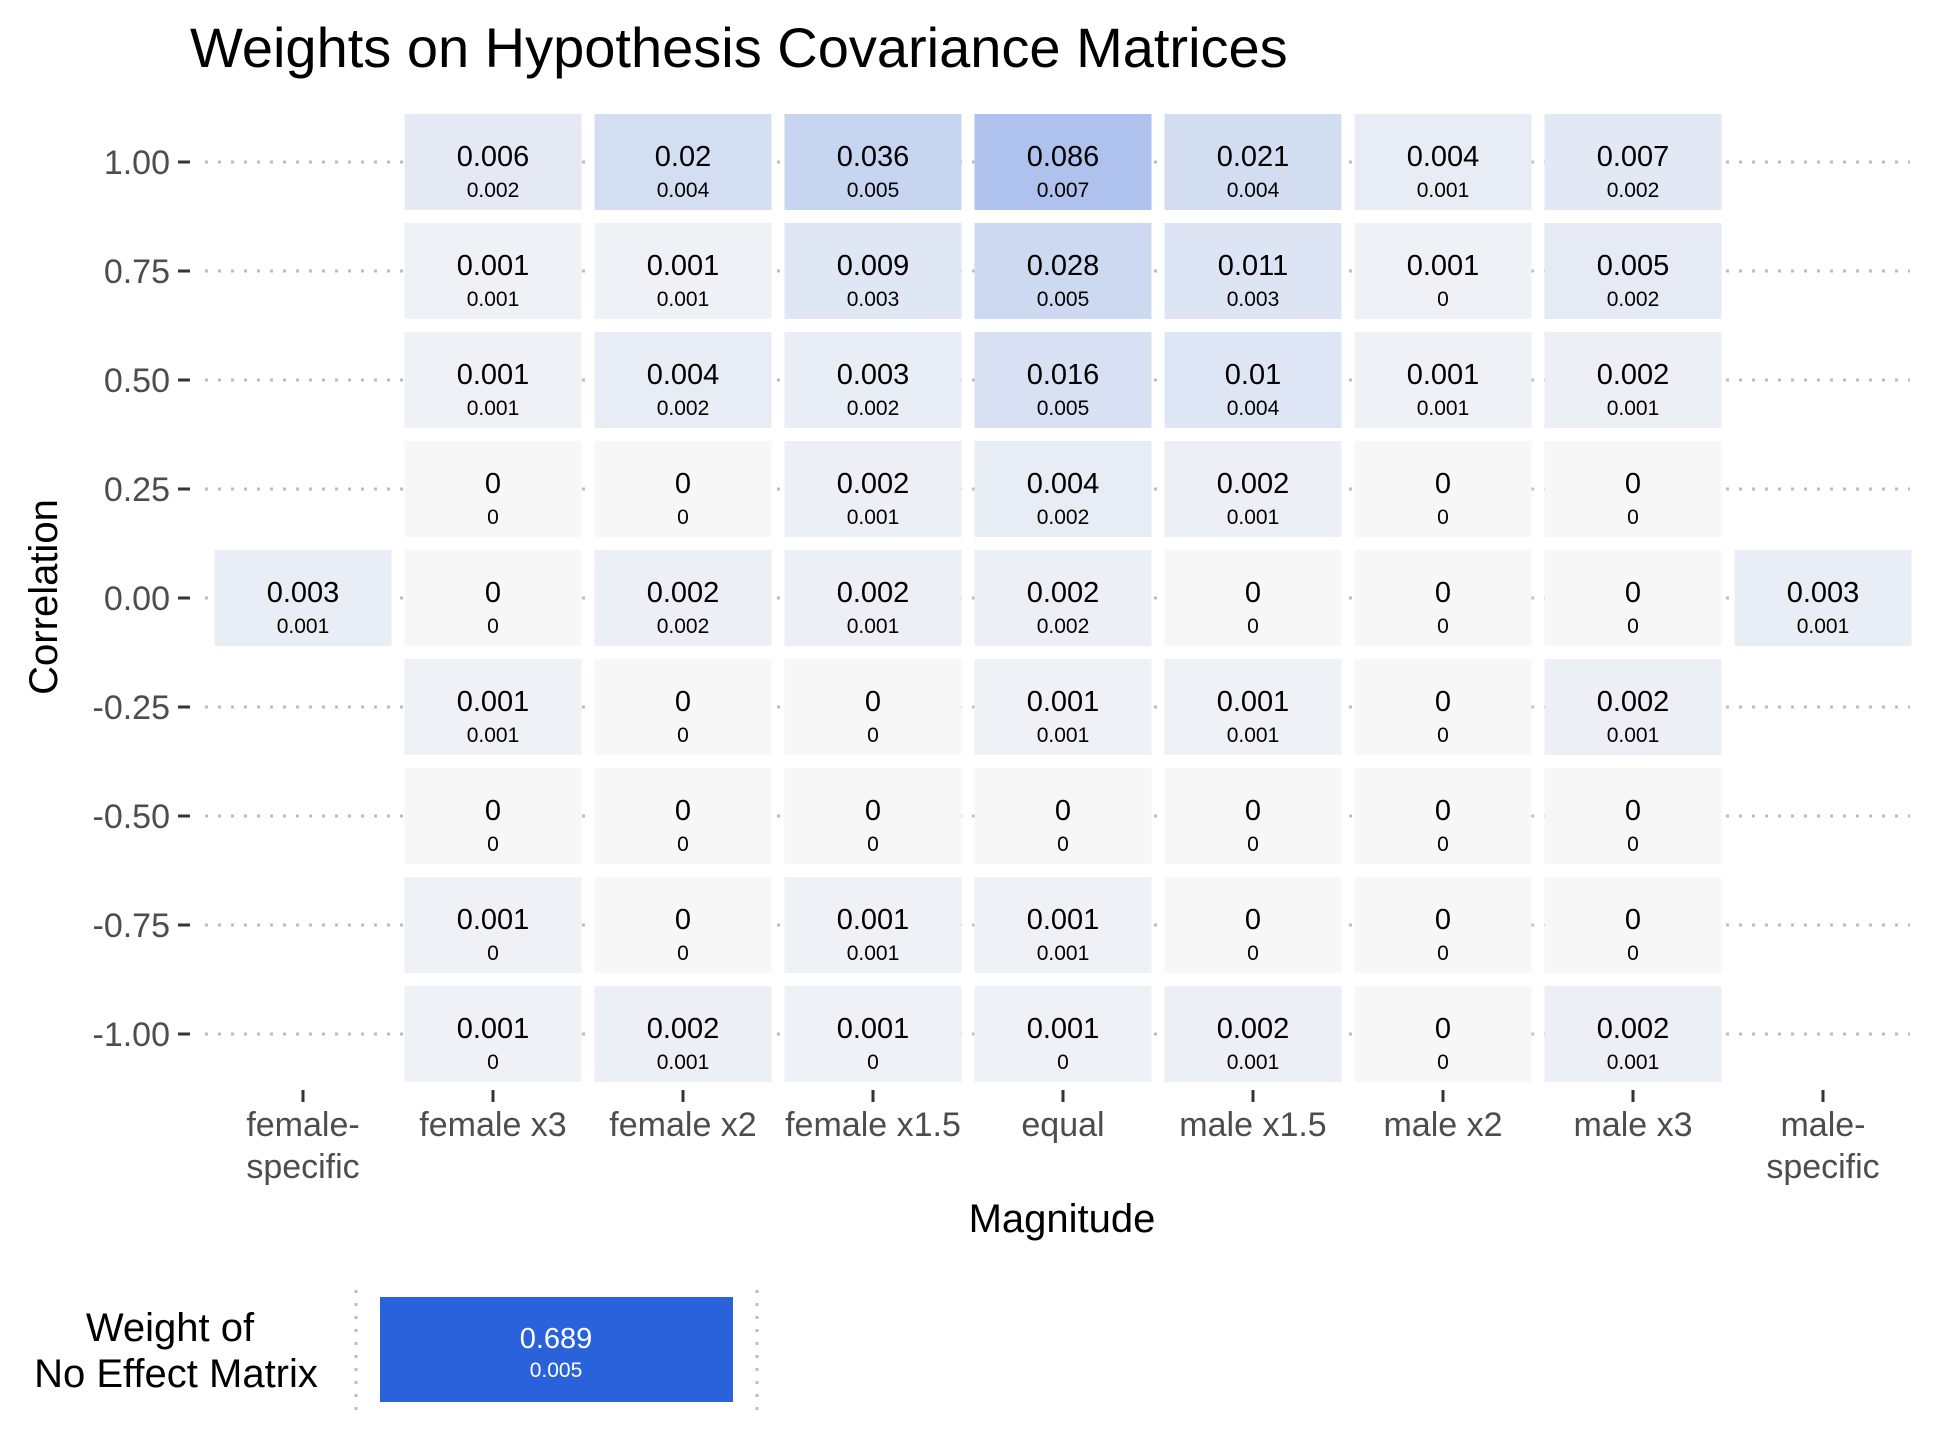 This screenshot has width=1950, height=1440. What do you see at coordinates (1253, 408) in the screenshot?
I see `cell-sub-label: 0.004` at bounding box center [1253, 408].